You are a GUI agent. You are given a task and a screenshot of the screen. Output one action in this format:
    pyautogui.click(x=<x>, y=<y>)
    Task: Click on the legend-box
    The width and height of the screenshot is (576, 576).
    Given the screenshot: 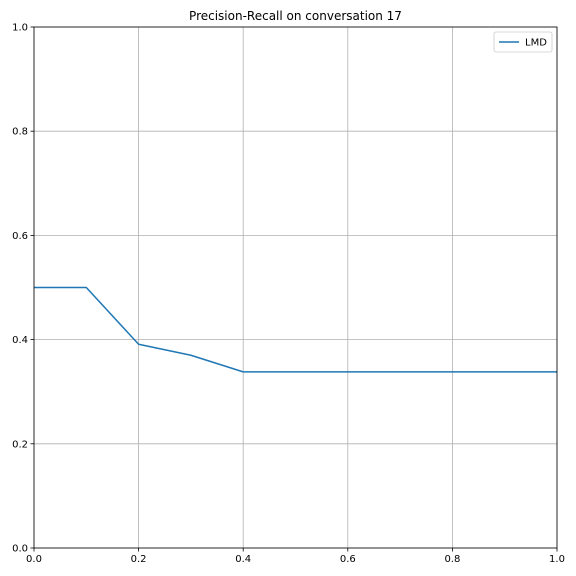 What is the action you would take?
    pyautogui.click(x=523, y=42)
    